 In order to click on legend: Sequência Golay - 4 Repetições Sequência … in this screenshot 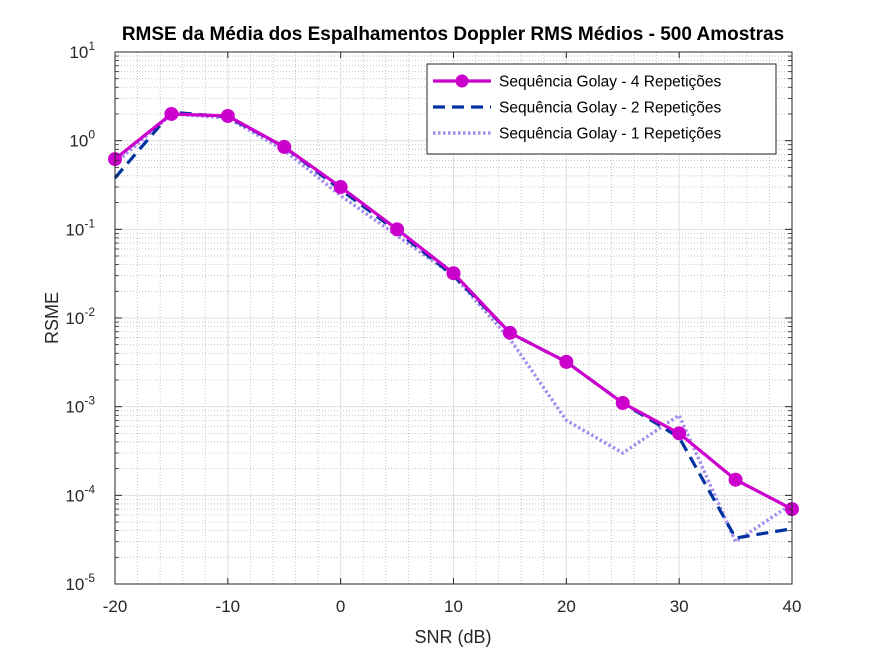, I will do `click(601, 109)`.